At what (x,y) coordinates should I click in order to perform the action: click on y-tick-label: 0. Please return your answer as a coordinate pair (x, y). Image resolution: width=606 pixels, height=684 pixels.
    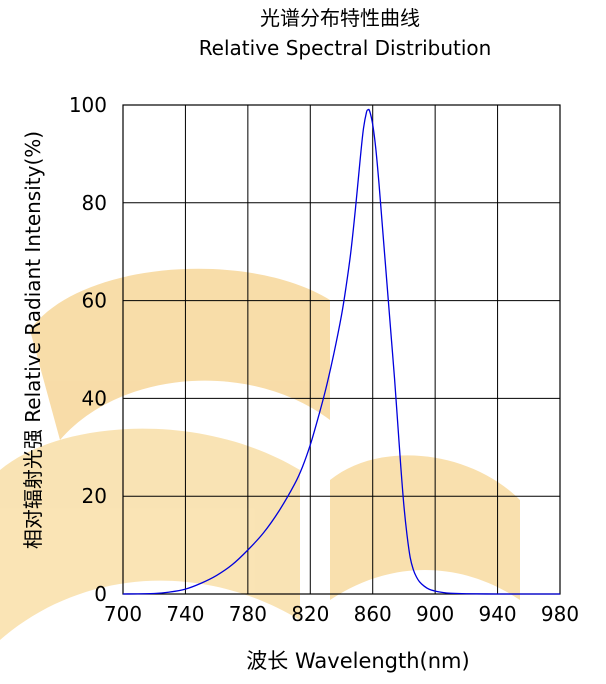
    Looking at the image, I should click on (100, 594).